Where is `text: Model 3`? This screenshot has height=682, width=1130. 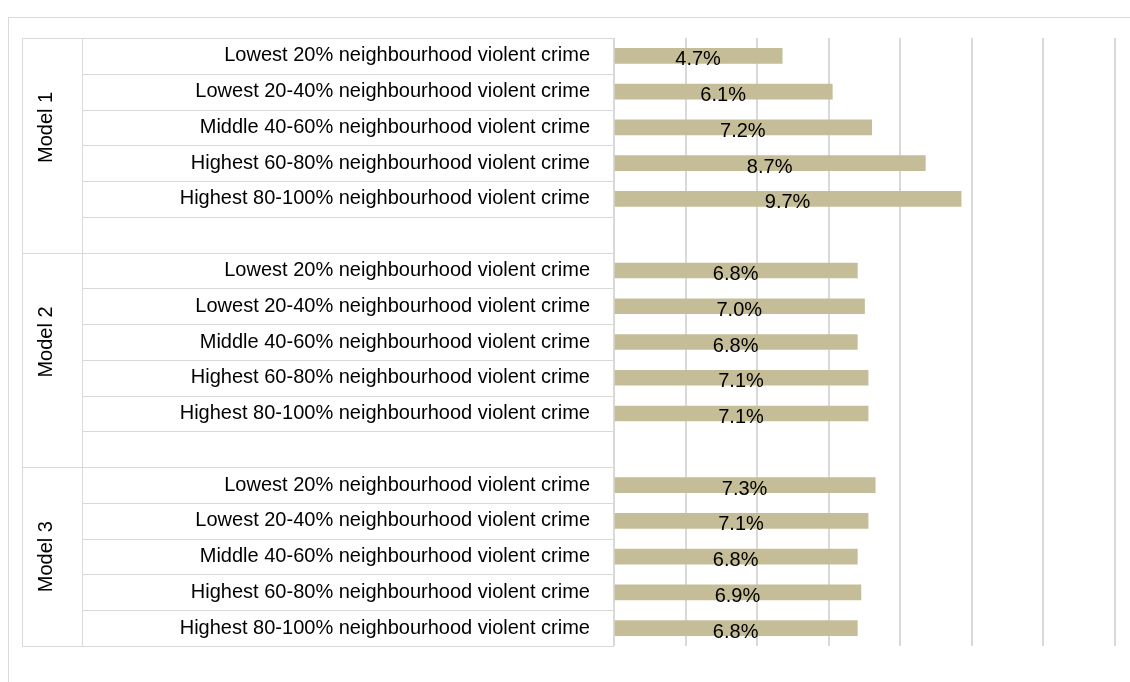 text: Model 3 is located at coordinates (44, 557).